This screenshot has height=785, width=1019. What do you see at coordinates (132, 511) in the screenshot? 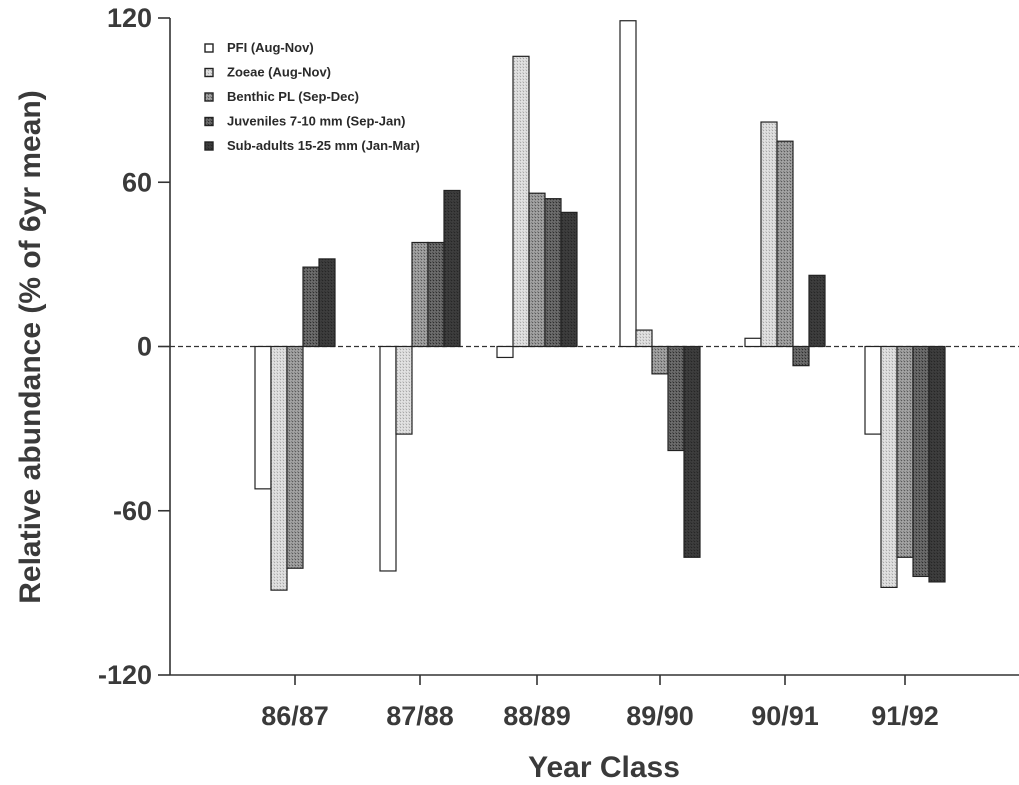
I see `y-tick-label: -60` at bounding box center [132, 511].